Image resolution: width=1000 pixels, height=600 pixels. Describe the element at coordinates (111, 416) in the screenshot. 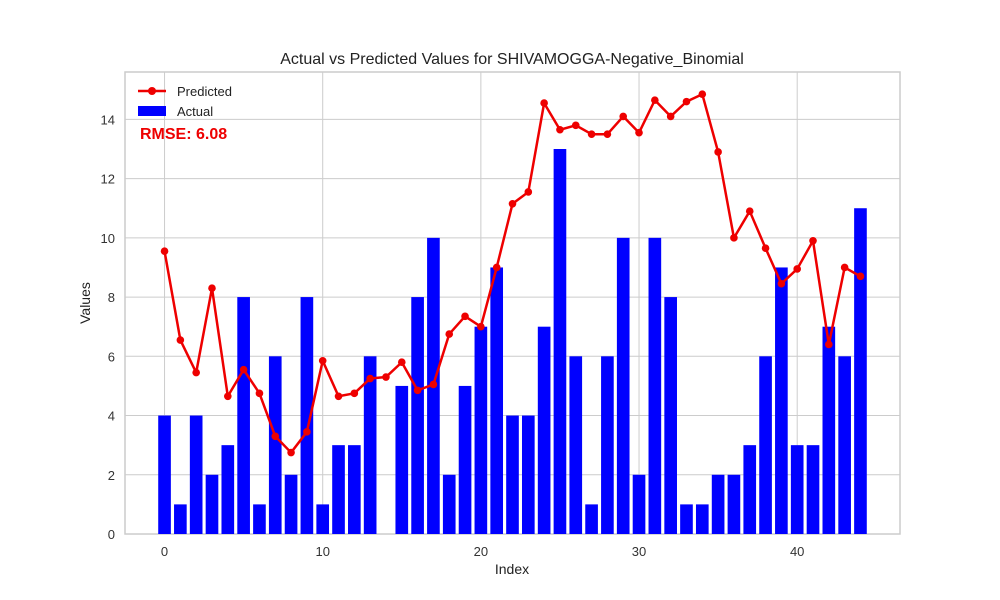

I see `y-tick-label: 4` at that location.